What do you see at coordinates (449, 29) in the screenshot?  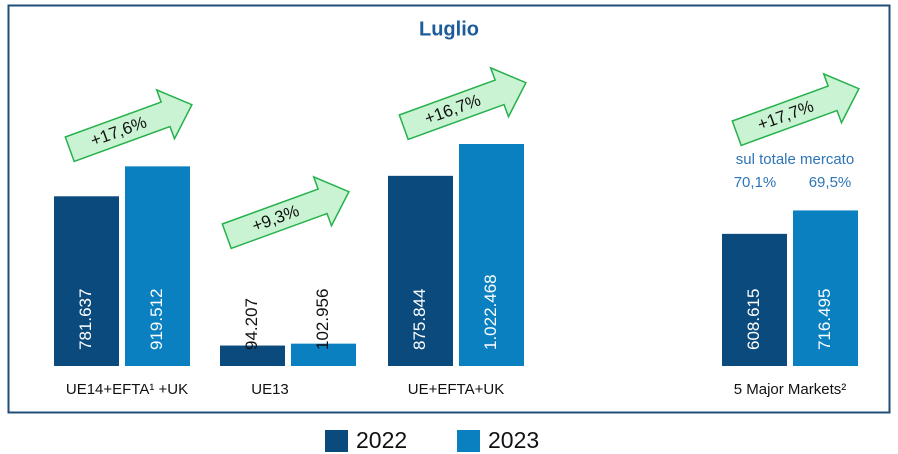 I see `chart-title: Luglio` at bounding box center [449, 29].